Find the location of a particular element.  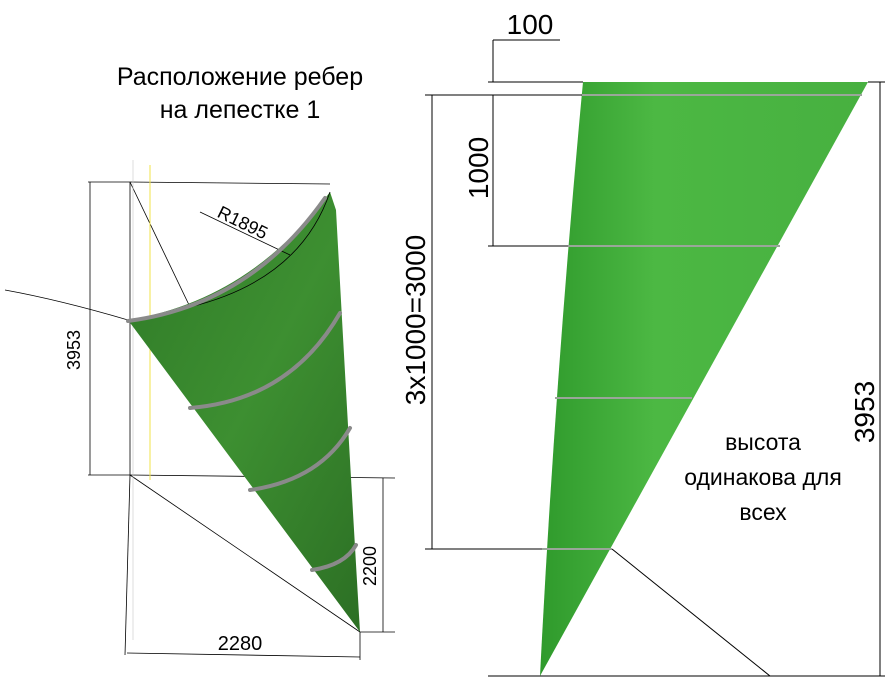

radius-arc is located at coordinates (260, 249).